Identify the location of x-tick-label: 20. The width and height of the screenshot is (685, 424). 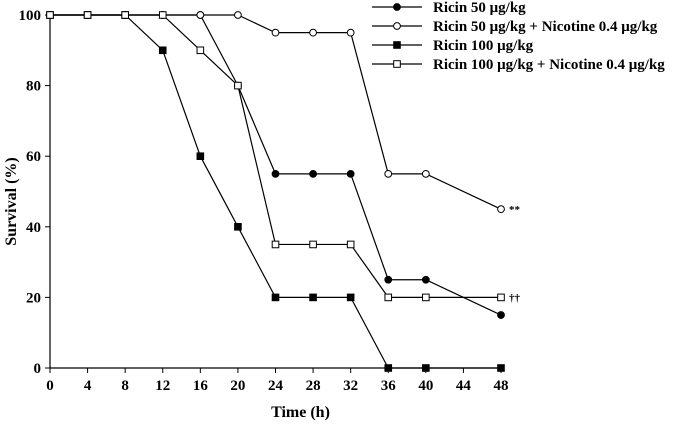
(237, 386).